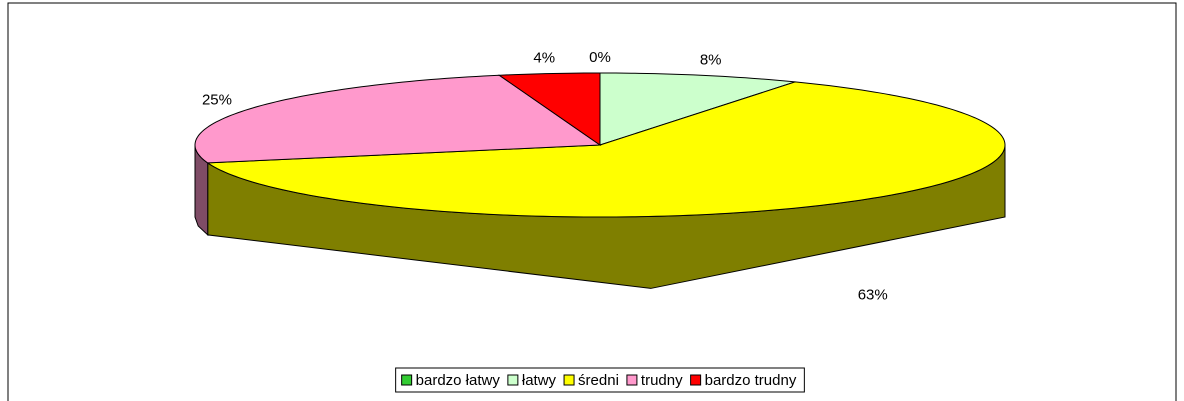 This screenshot has height=401, width=1184. Describe the element at coordinates (544, 58) in the screenshot. I see `data-label: 4%` at that location.